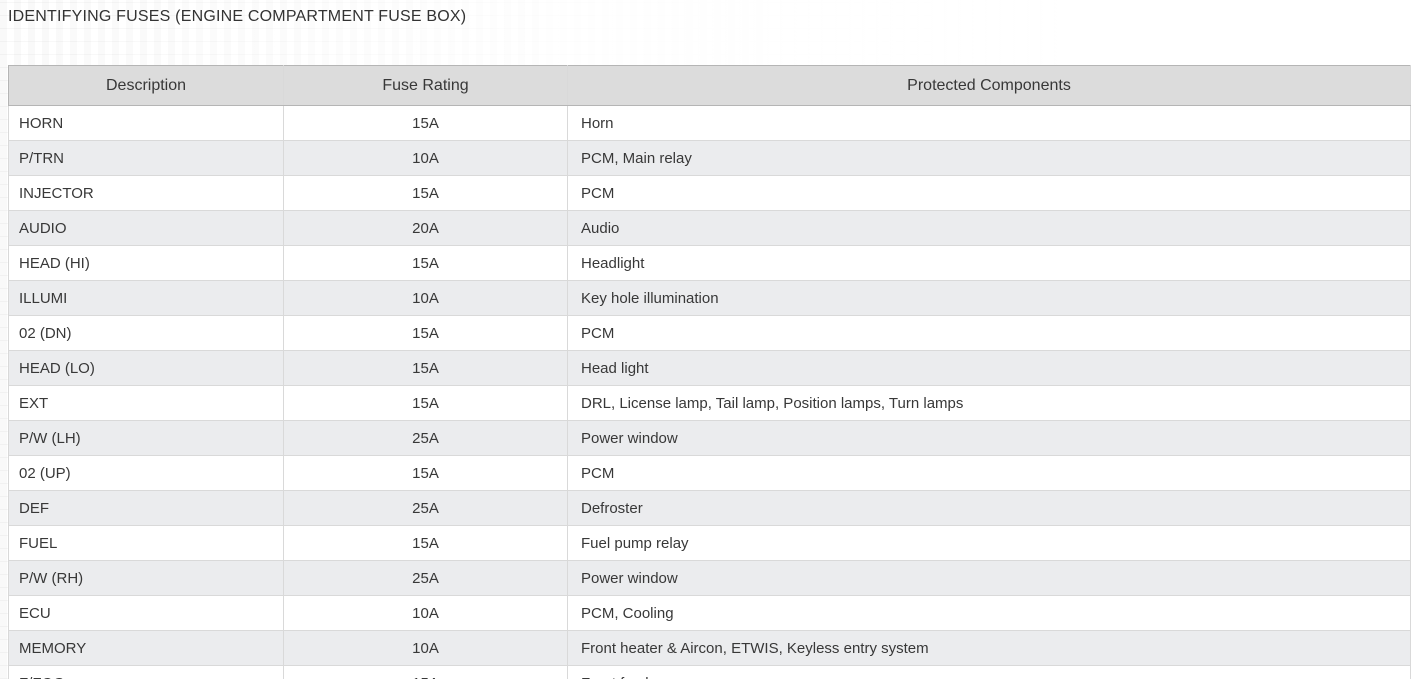  I want to click on cell-protected-components: Key hole illumination, so click(989, 298).